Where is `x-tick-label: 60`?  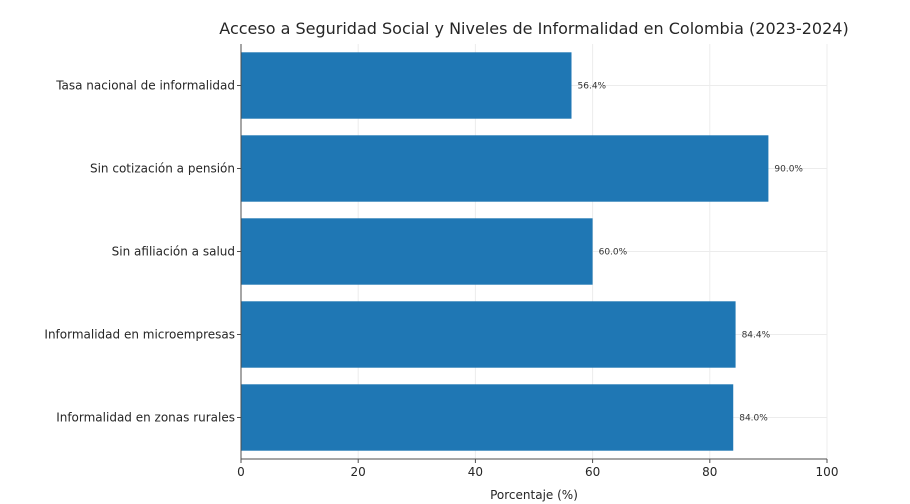 x-tick-label: 60 is located at coordinates (592, 472).